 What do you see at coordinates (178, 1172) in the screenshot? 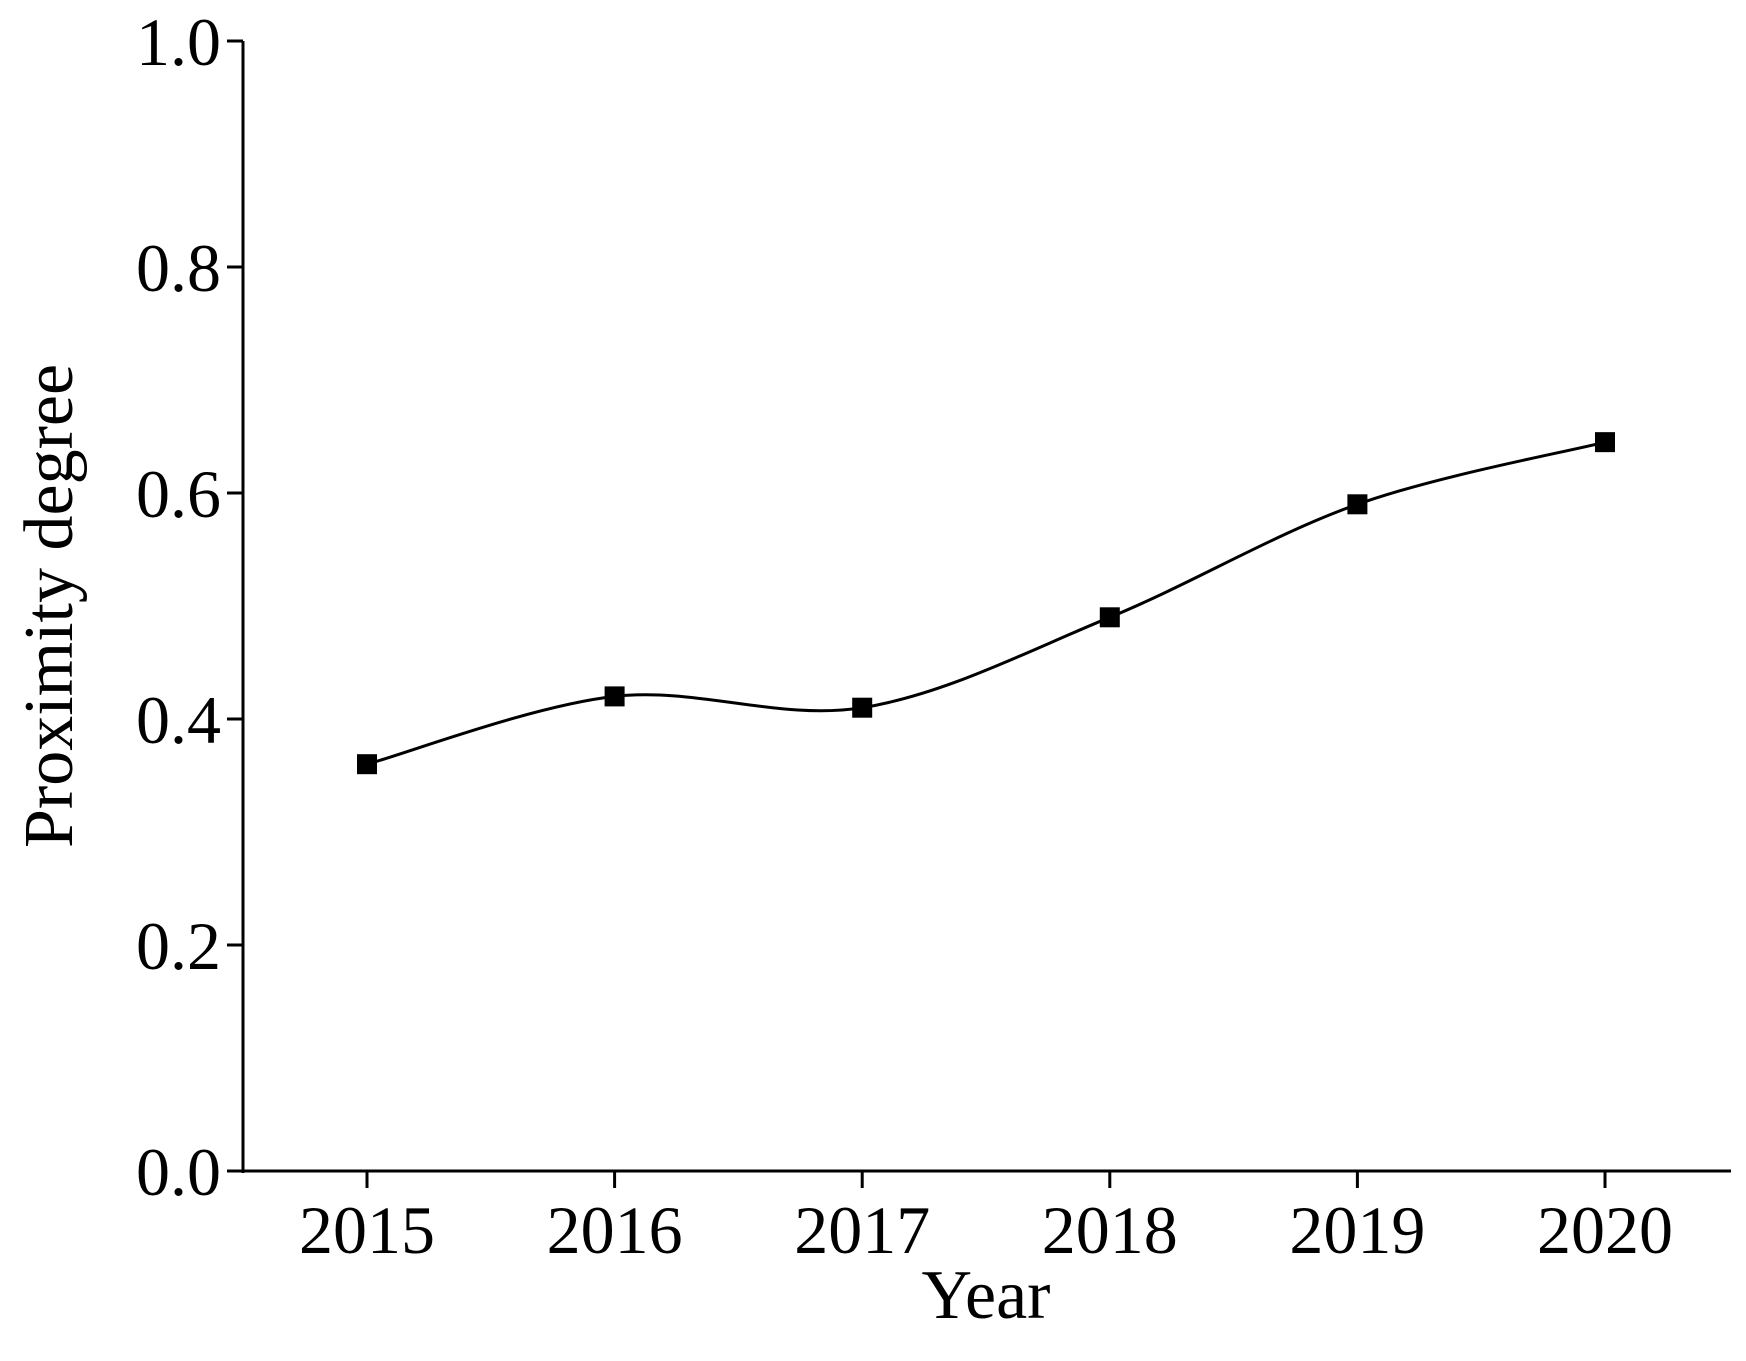
I see `y-tick-label: 0.0` at bounding box center [178, 1172].